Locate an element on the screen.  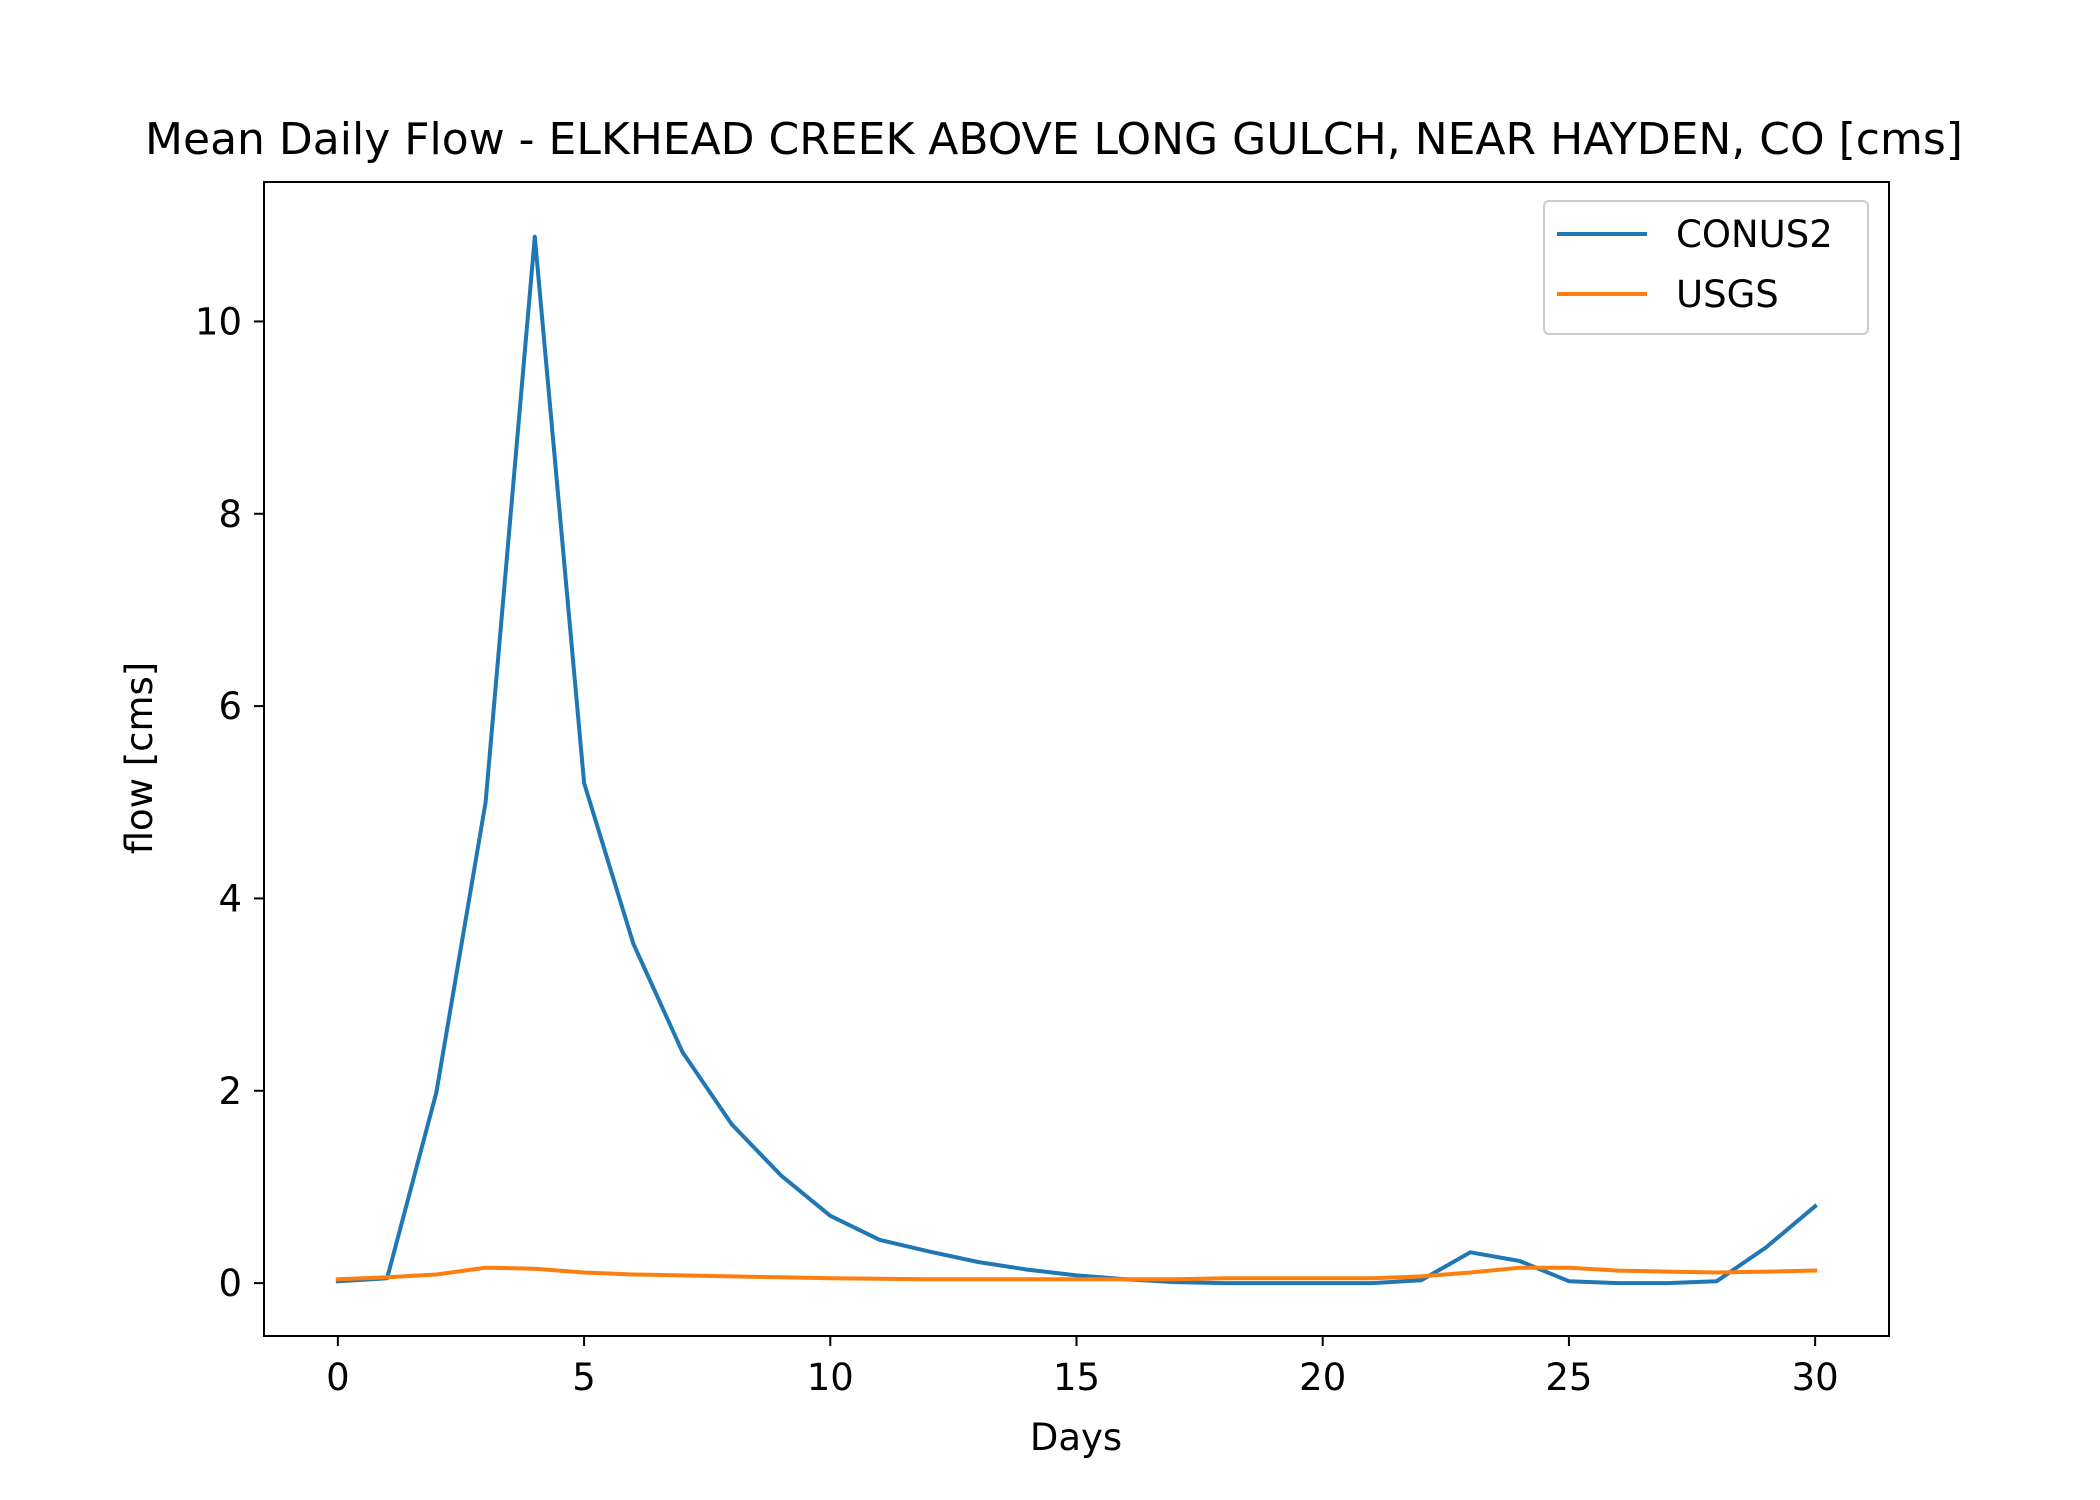
y-axis-ticks: 0 2 4 6 8 10 is located at coordinates (229, 802).